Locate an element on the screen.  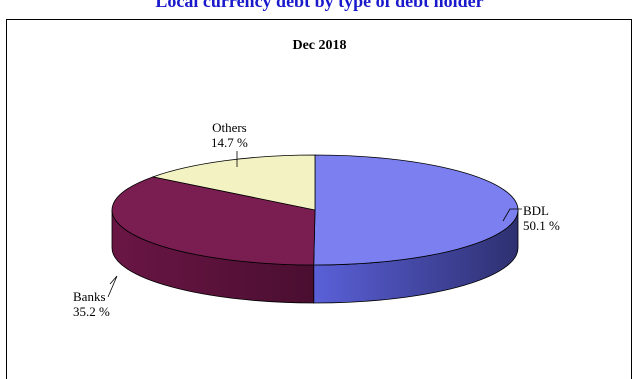
slice-label-others: Others 14.7 % is located at coordinates (229, 135).